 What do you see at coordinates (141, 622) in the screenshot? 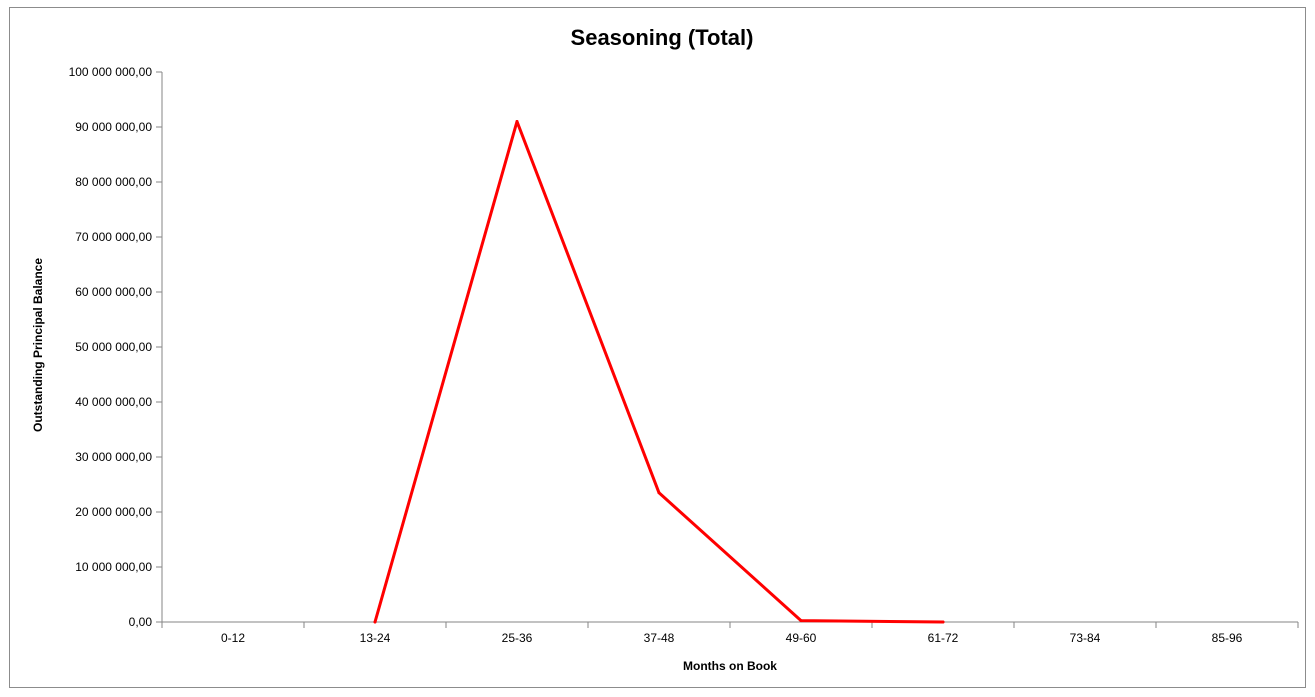
I see `y-tick-label: 0,00` at bounding box center [141, 622].